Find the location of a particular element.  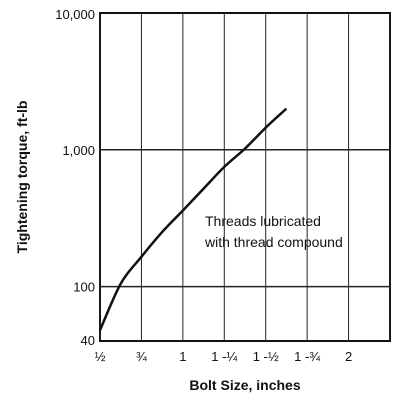

x-tick-label: 1 -¼ is located at coordinates (224, 356).